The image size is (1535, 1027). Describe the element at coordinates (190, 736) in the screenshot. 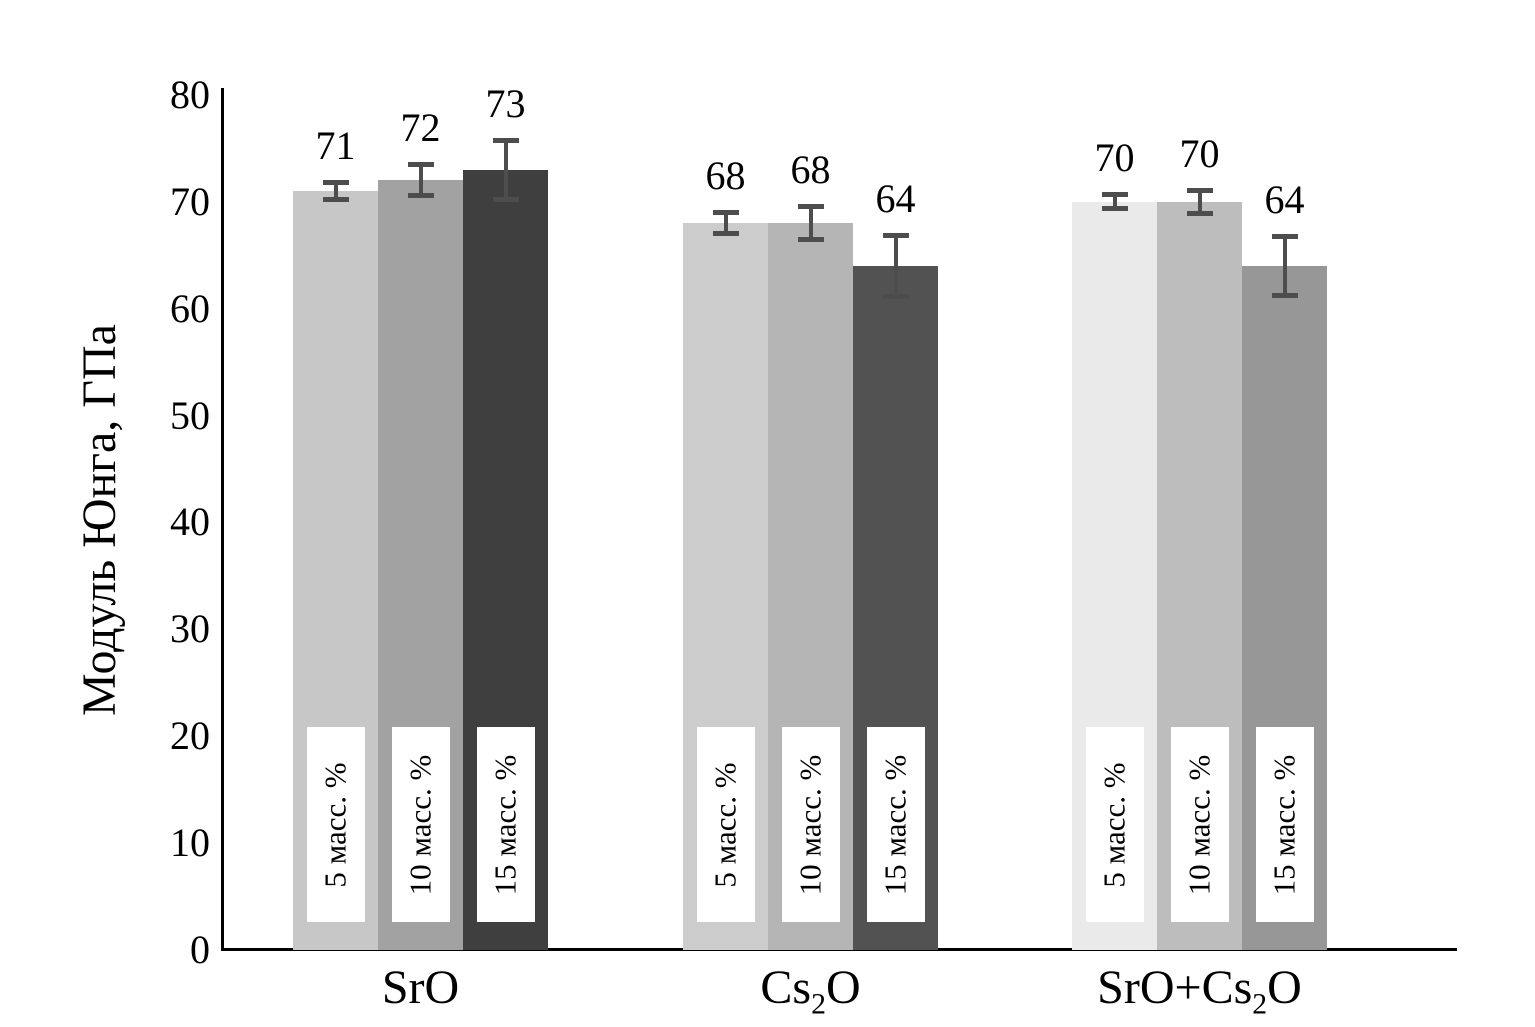

I see `y-tick-label: 20` at that location.